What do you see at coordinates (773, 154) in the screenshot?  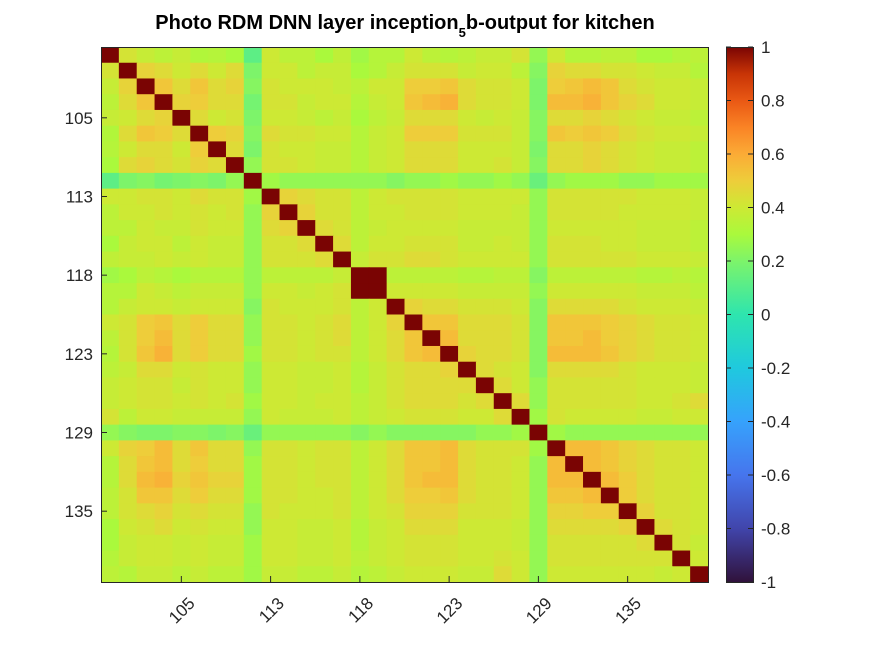 I see `colorbar-tick-label: 0.6` at bounding box center [773, 154].